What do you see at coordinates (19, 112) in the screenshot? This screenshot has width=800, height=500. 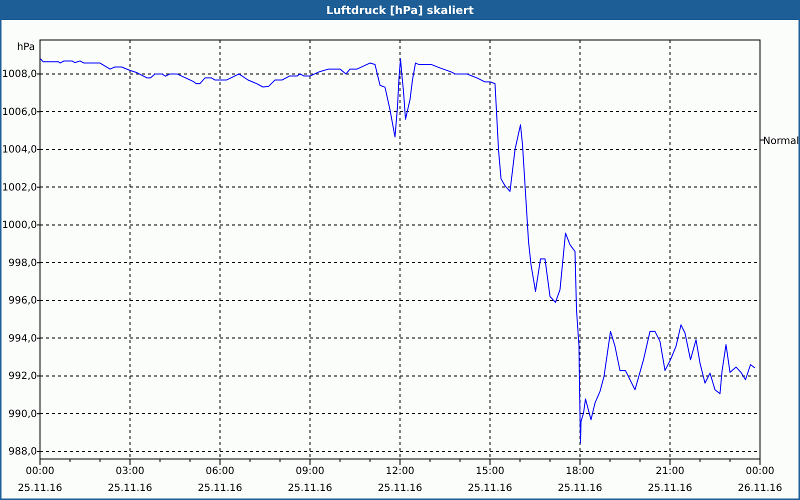 I see `y-tick-label: 1006,0` at bounding box center [19, 112].